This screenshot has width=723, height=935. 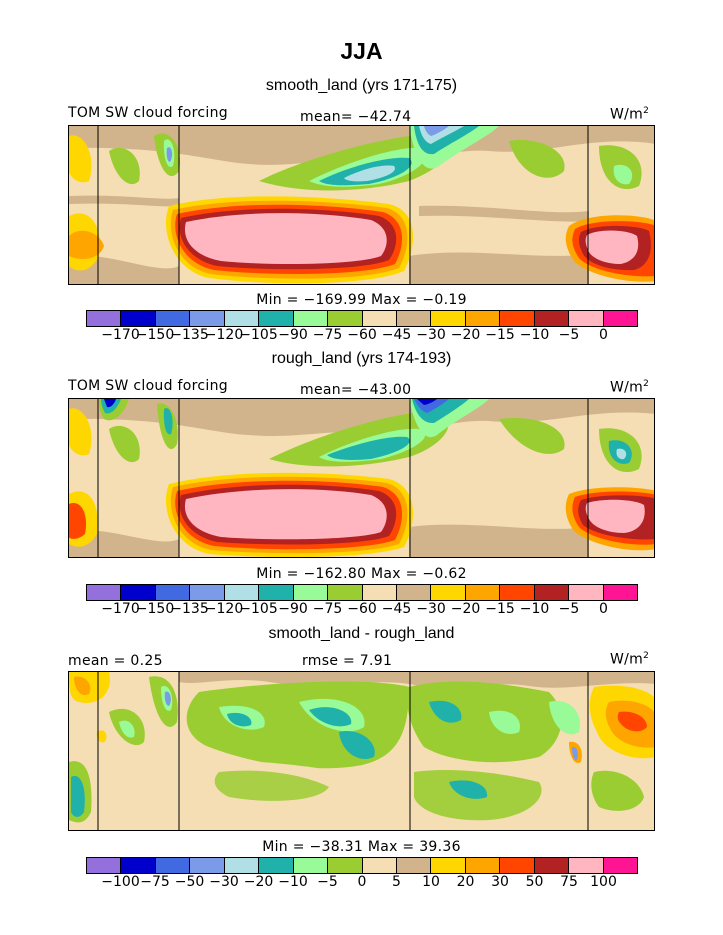 I want to click on colorbar-tick-label: −60, so click(x=362, y=609).